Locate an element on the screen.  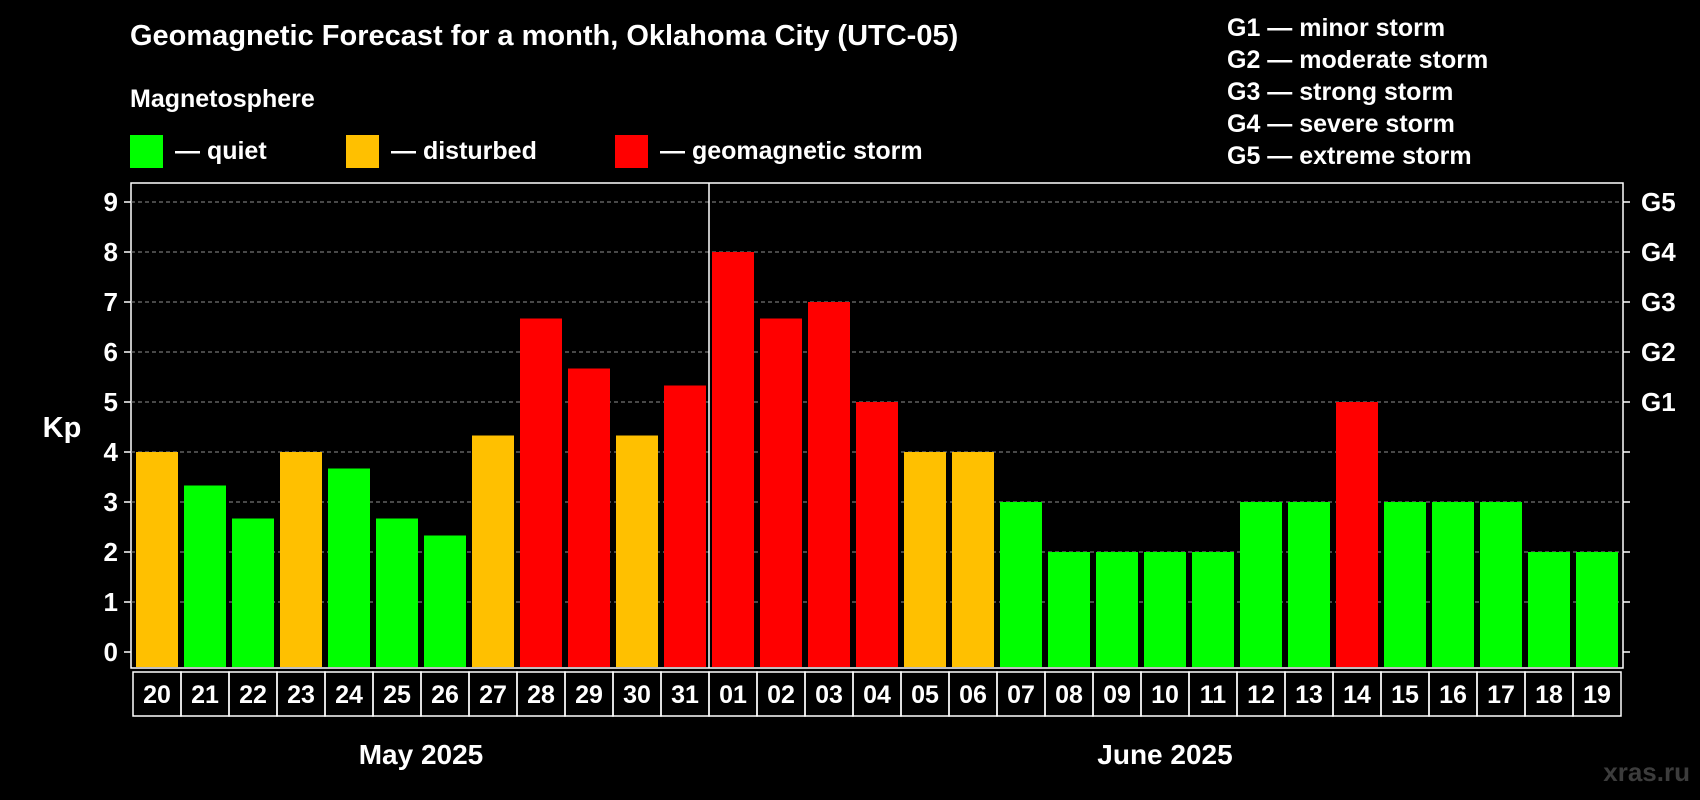
legend-item-disturbed: — disturbed is located at coordinates (441, 151).